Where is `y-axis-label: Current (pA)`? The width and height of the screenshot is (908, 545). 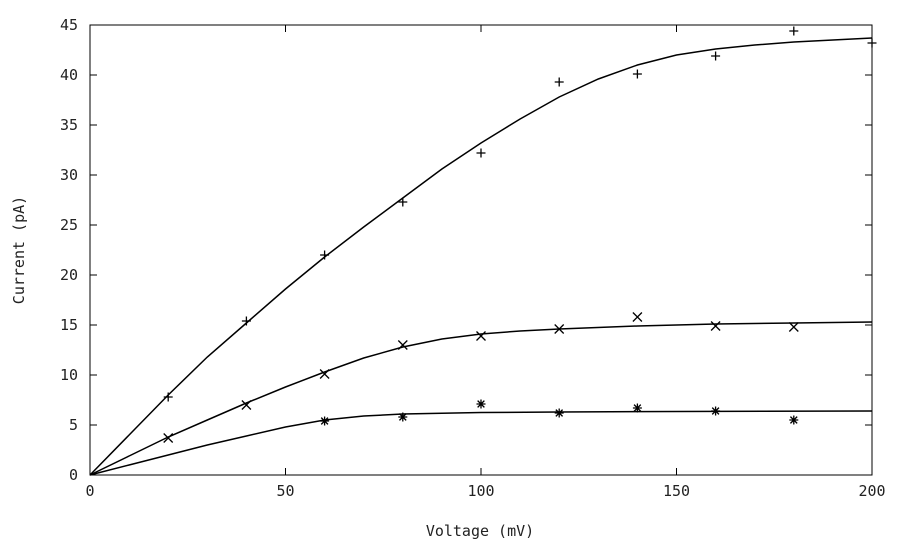
y-axis-label: Current (pA) is located at coordinates (19, 250).